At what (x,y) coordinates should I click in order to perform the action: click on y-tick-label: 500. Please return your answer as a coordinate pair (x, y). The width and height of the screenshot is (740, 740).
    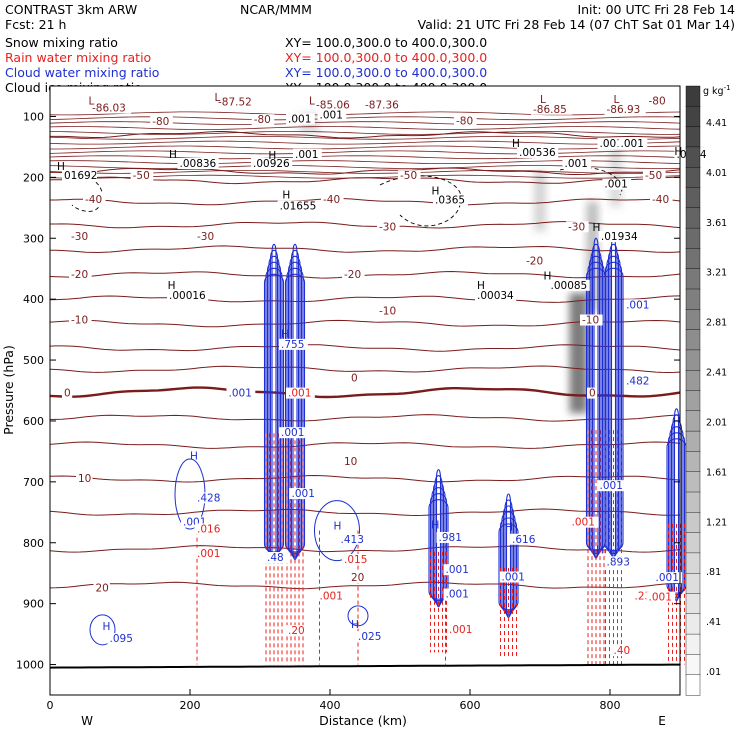
    Looking at the image, I should click on (33, 360).